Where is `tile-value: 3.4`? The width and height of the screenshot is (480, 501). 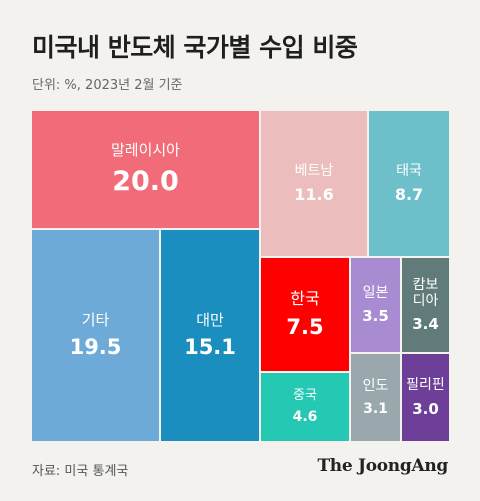
tile-value: 3.4 is located at coordinates (425, 324).